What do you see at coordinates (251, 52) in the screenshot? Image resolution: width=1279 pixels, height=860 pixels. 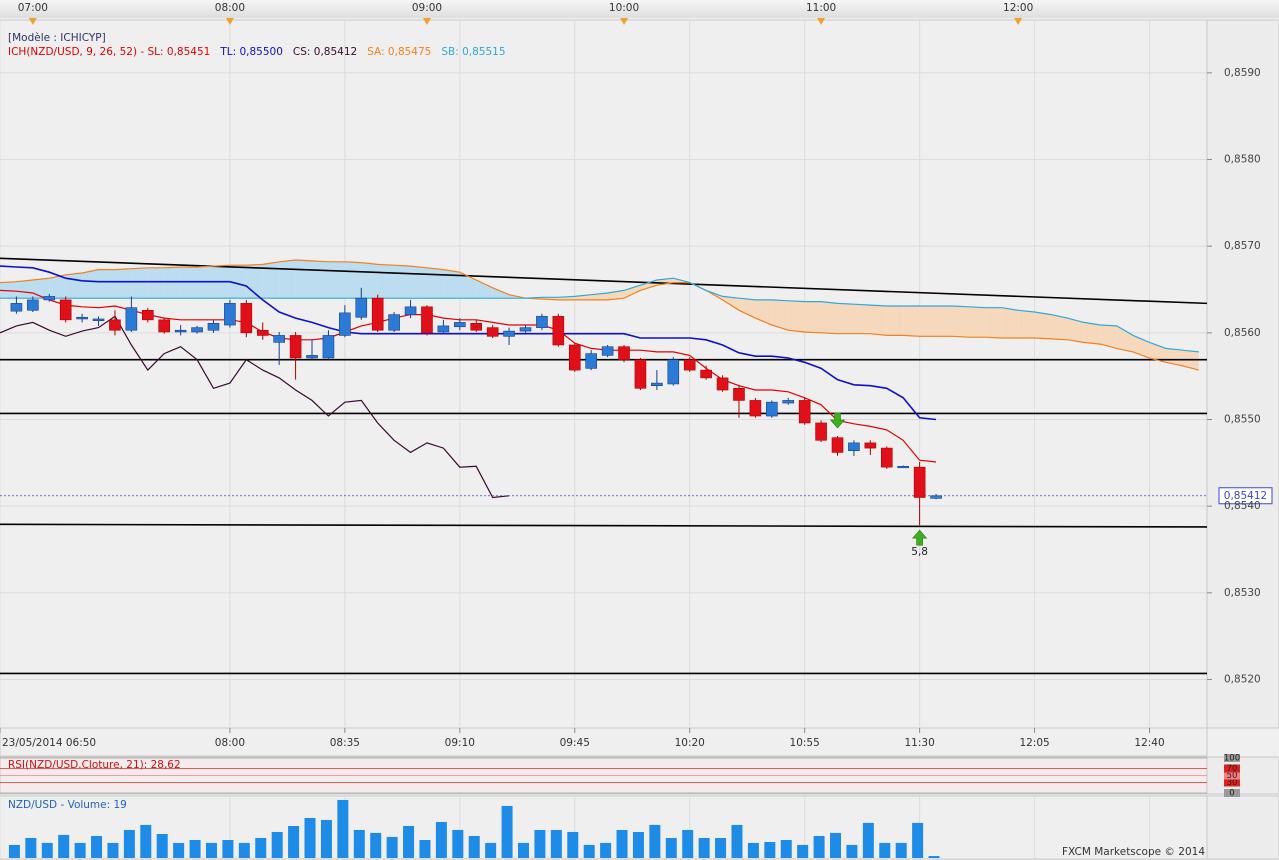 I see `indicator-label: TL: 0,85500` at bounding box center [251, 52].